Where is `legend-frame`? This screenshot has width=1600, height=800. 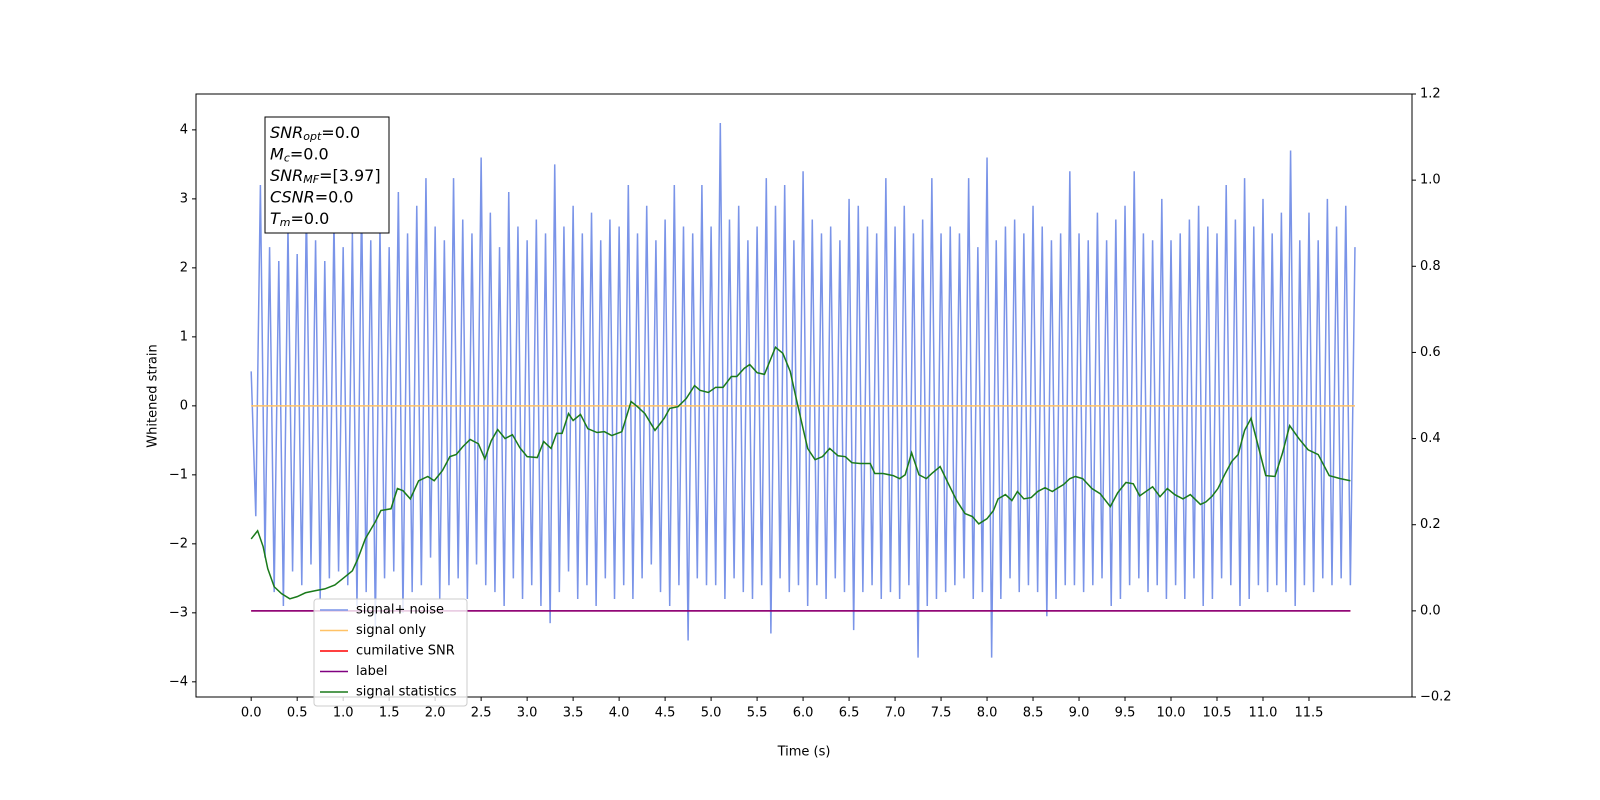 legend-frame is located at coordinates (390, 652).